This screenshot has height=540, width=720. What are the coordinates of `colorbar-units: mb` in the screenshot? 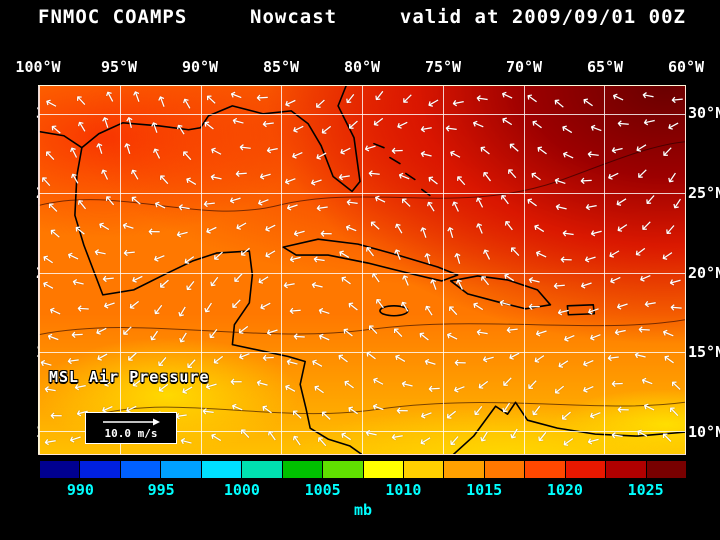 It's located at (363, 510).